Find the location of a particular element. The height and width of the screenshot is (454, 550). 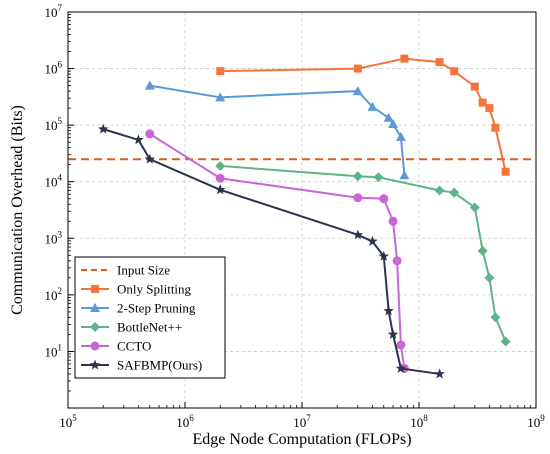

legend-label: SAFBMP(Ours) is located at coordinates (159, 365).